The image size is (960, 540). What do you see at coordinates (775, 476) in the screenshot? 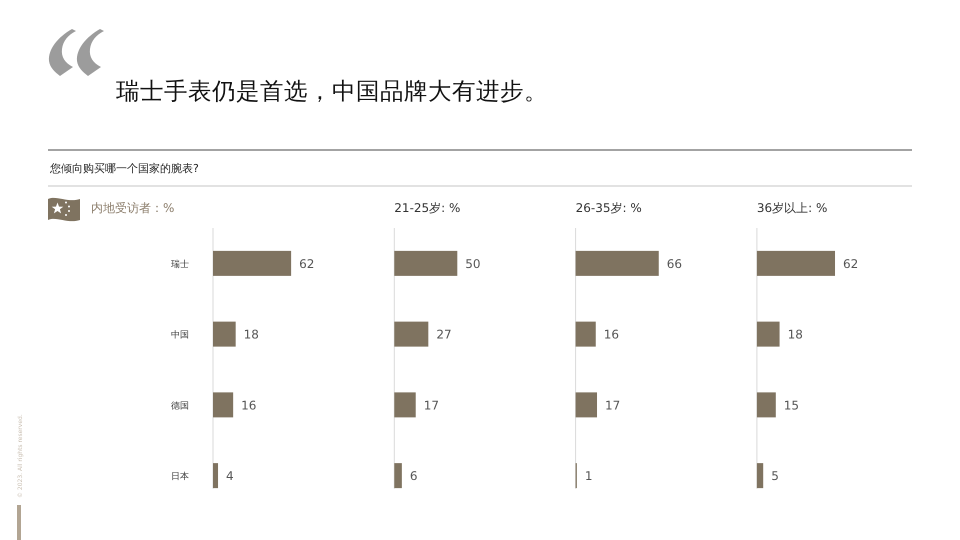
I see `data-label: 5` at bounding box center [775, 476].